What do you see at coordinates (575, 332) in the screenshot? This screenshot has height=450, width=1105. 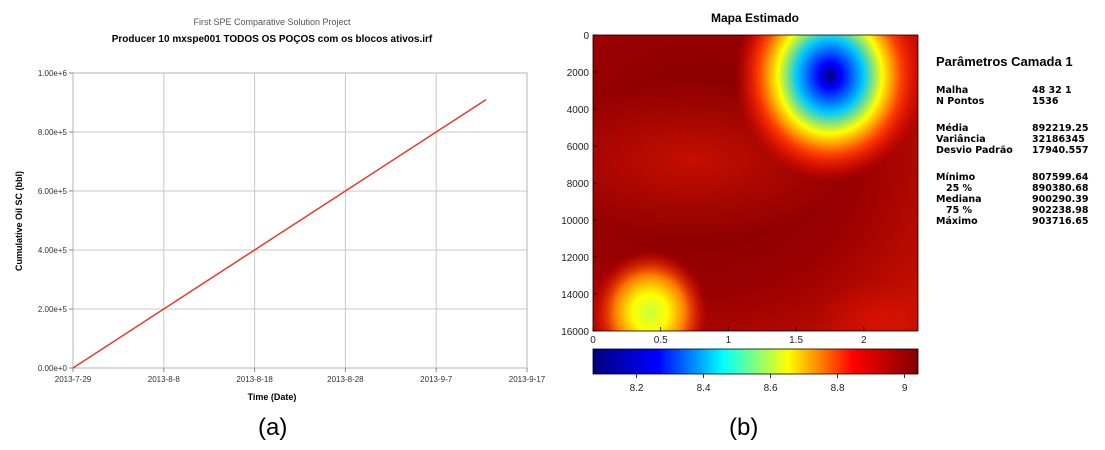 I see `map-y-tick-label: 16000` at bounding box center [575, 332].